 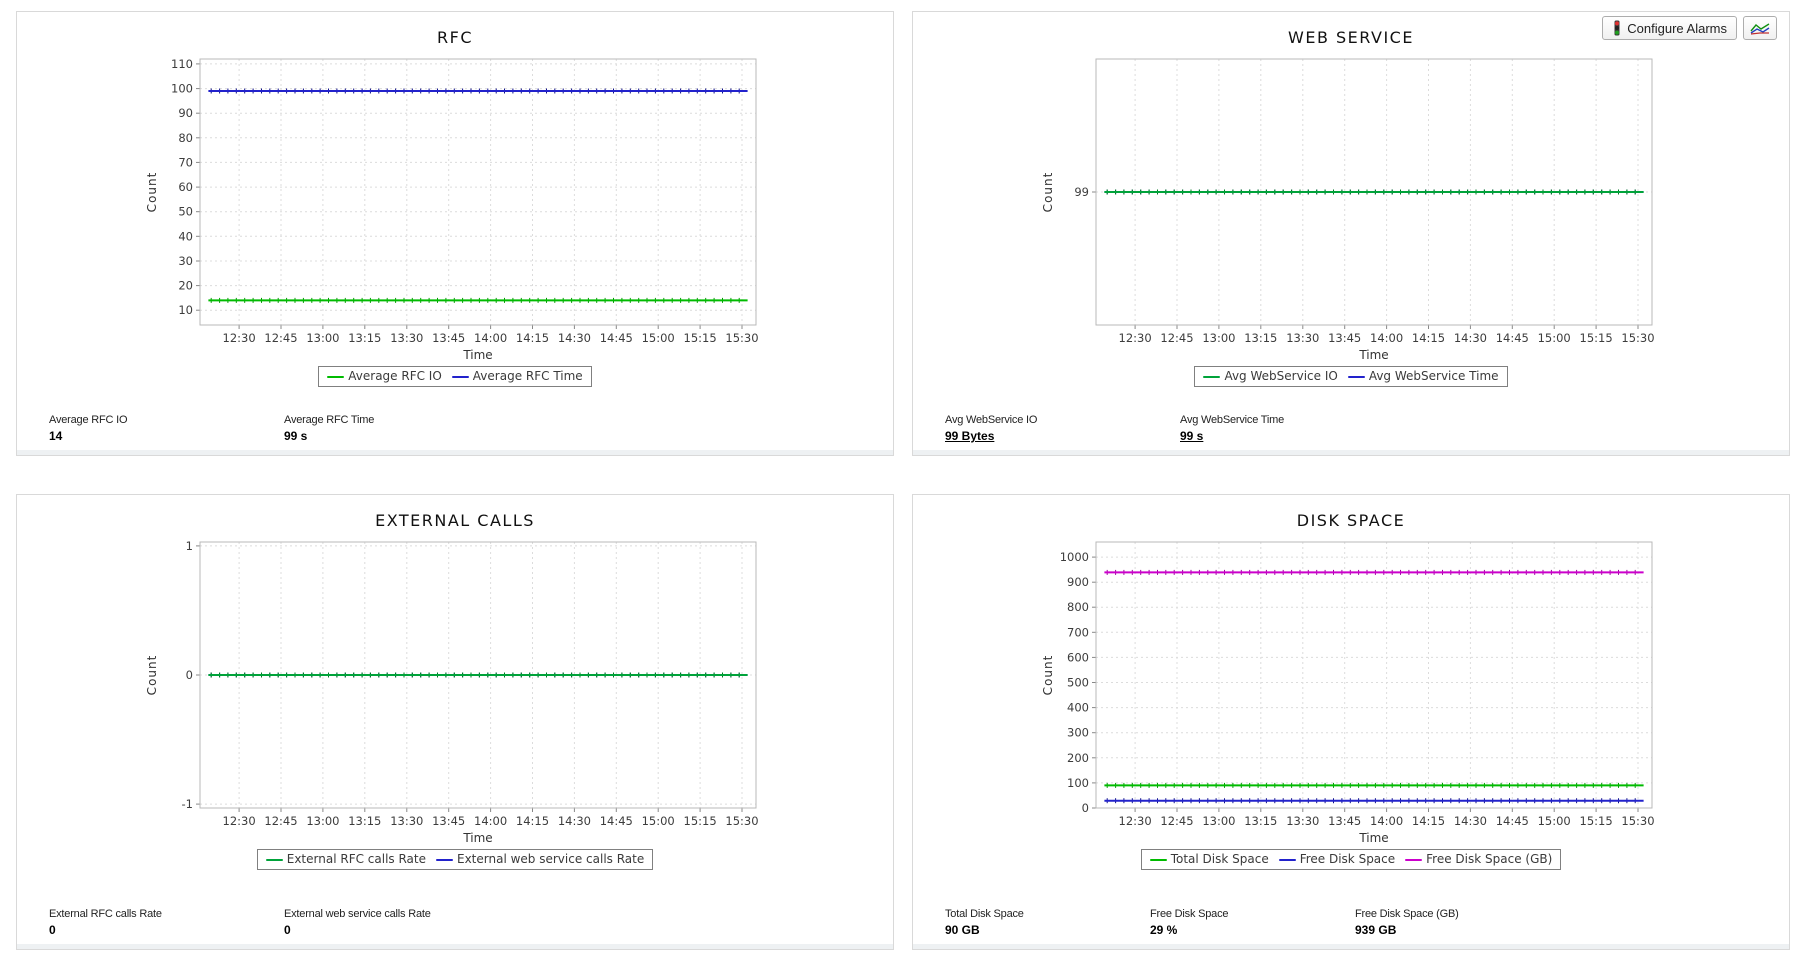 I want to click on configure-alarms-button: Configure Alarms, so click(x=1669, y=28).